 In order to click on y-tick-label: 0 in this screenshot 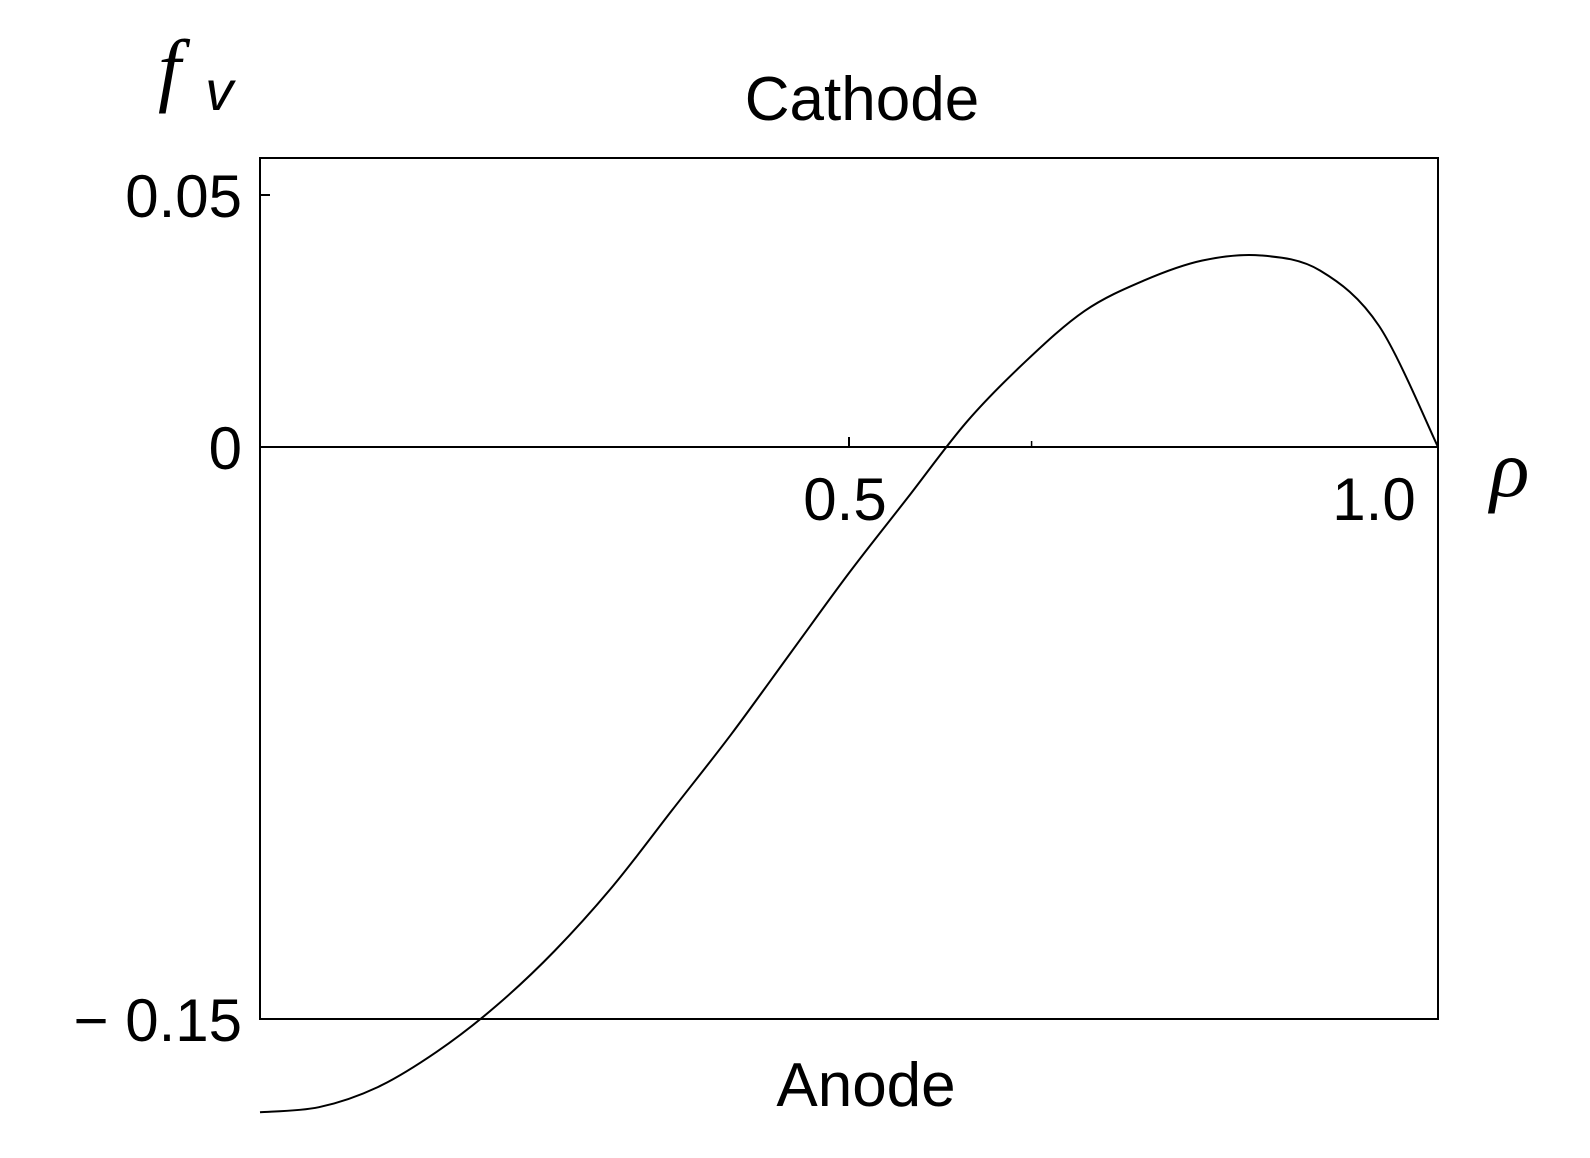, I will do `click(225, 448)`.